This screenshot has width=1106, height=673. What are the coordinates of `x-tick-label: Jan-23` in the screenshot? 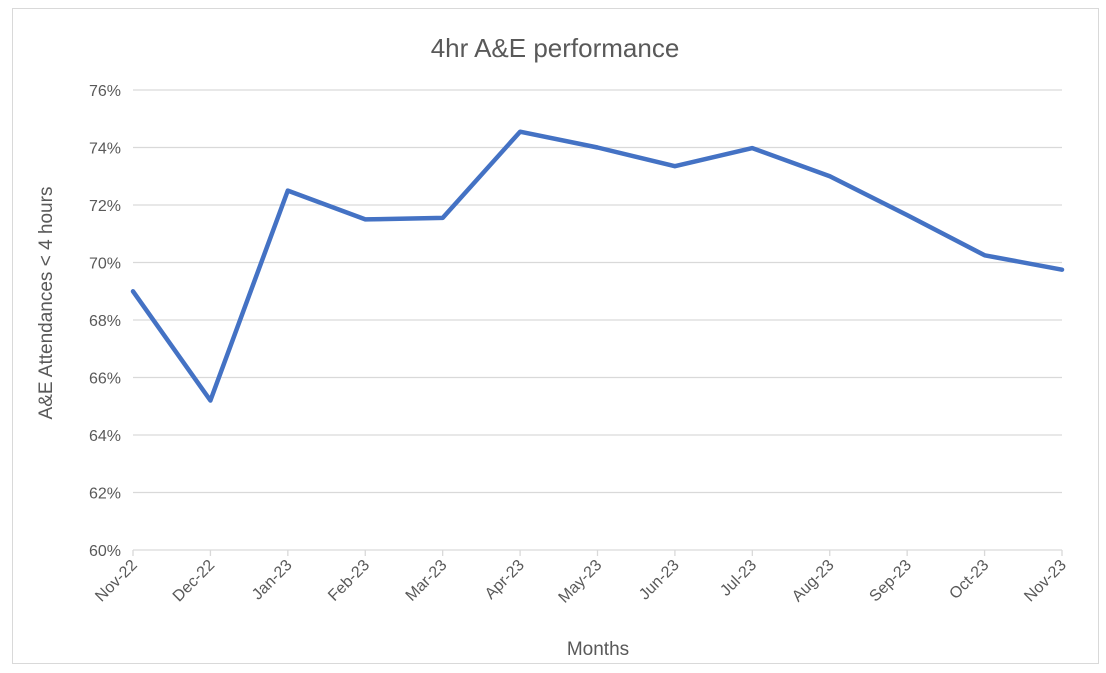 It's located at (272, 580).